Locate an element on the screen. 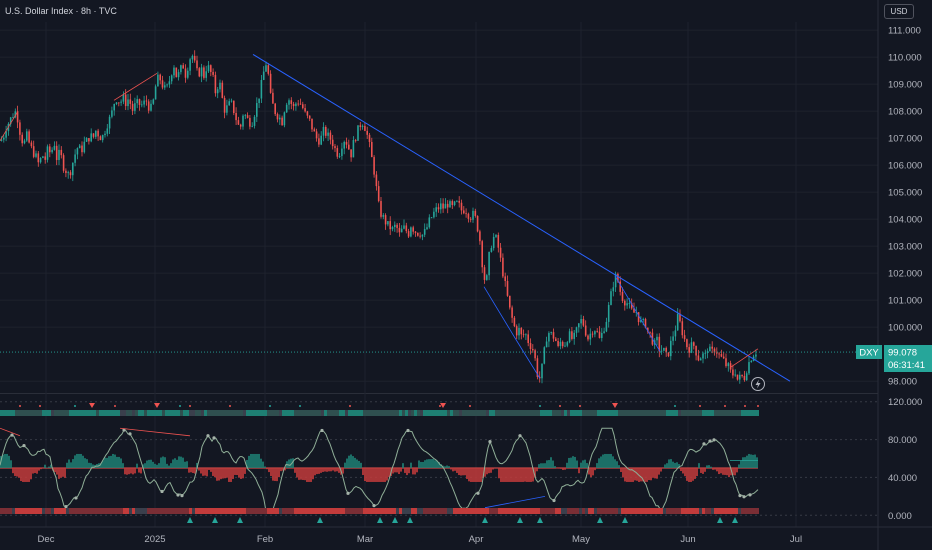 The width and height of the screenshot is (932, 550). symbol-tag is located at coordinates (869, 352).